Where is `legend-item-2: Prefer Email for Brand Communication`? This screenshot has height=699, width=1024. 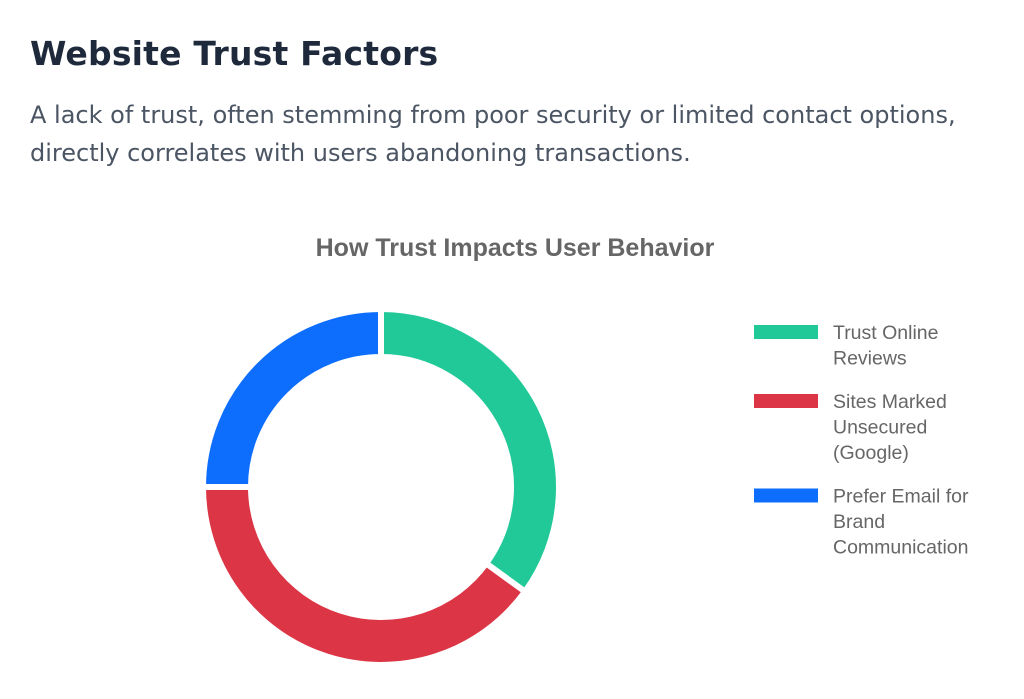
legend-item-2: Prefer Email for Brand Communication is located at coordinates (861, 522).